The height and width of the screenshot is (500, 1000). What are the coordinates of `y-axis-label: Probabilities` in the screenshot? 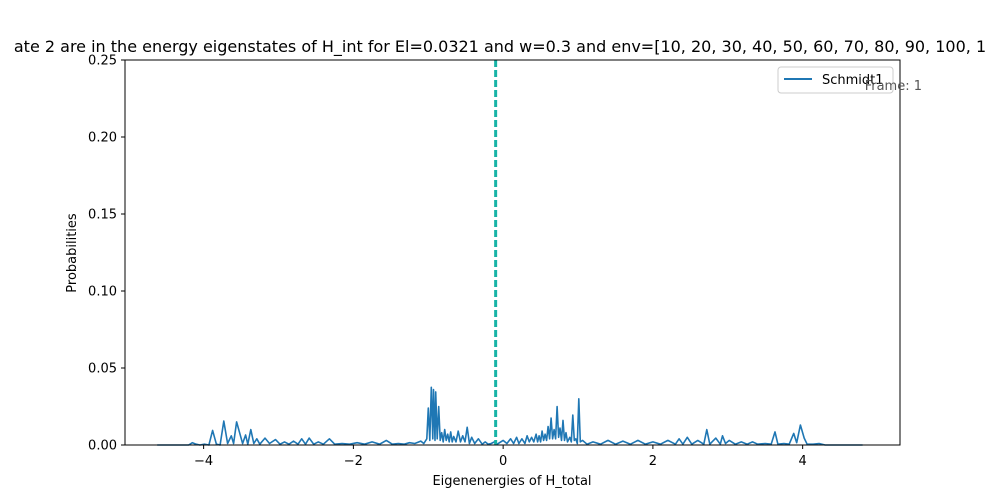 It's located at (72, 253).